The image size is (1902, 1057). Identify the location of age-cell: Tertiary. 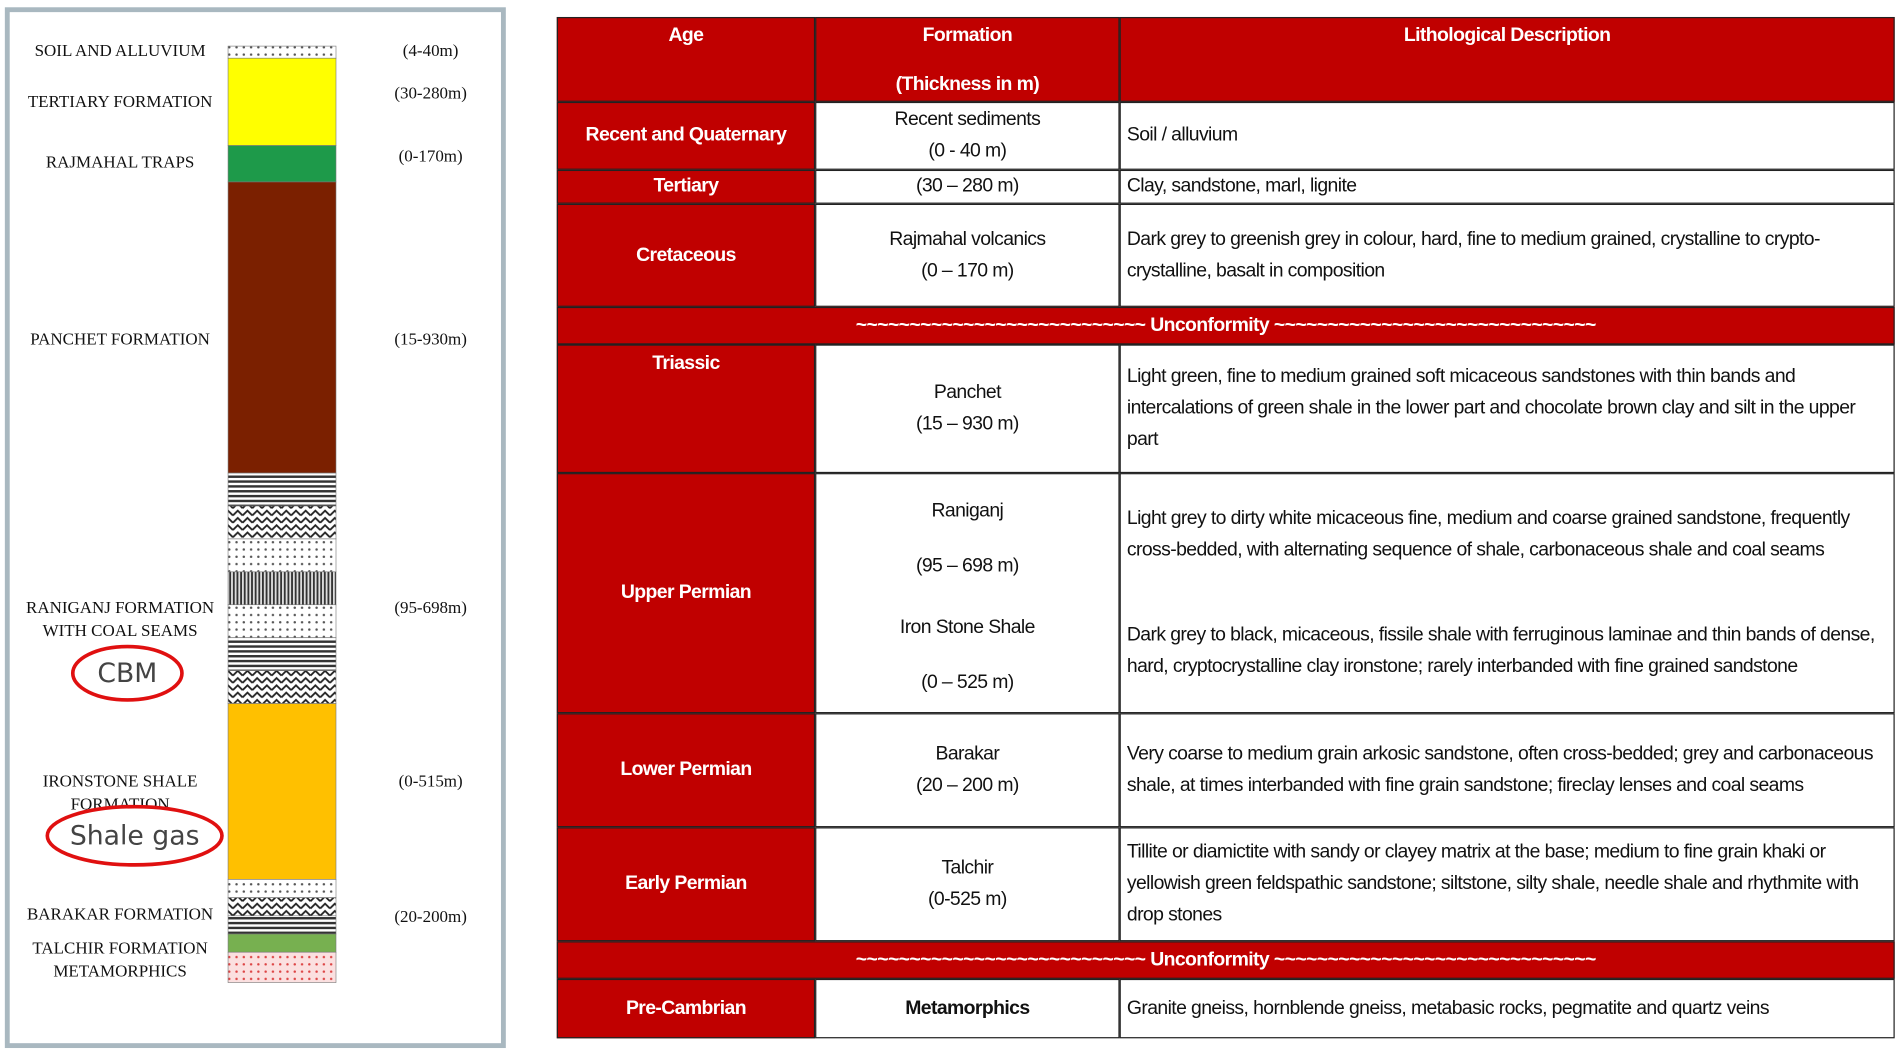
(686, 186).